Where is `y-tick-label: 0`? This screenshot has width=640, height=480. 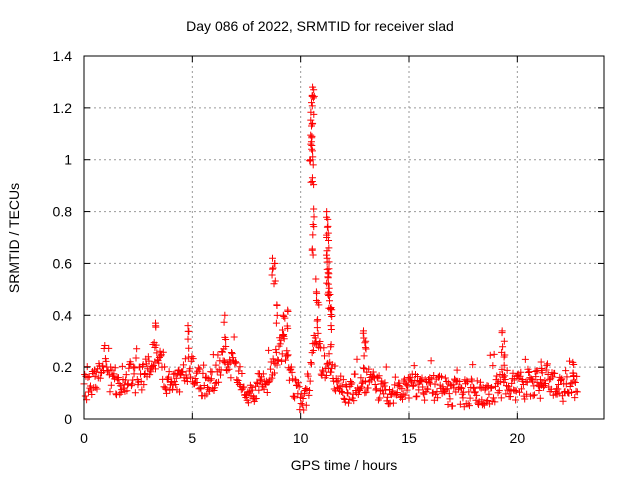
y-tick-label: 0 is located at coordinates (68, 419).